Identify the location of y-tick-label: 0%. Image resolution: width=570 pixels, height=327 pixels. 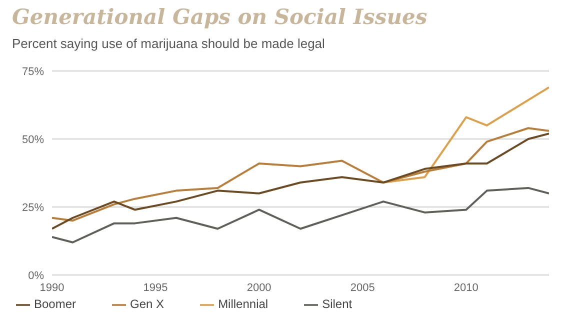
(36, 276).